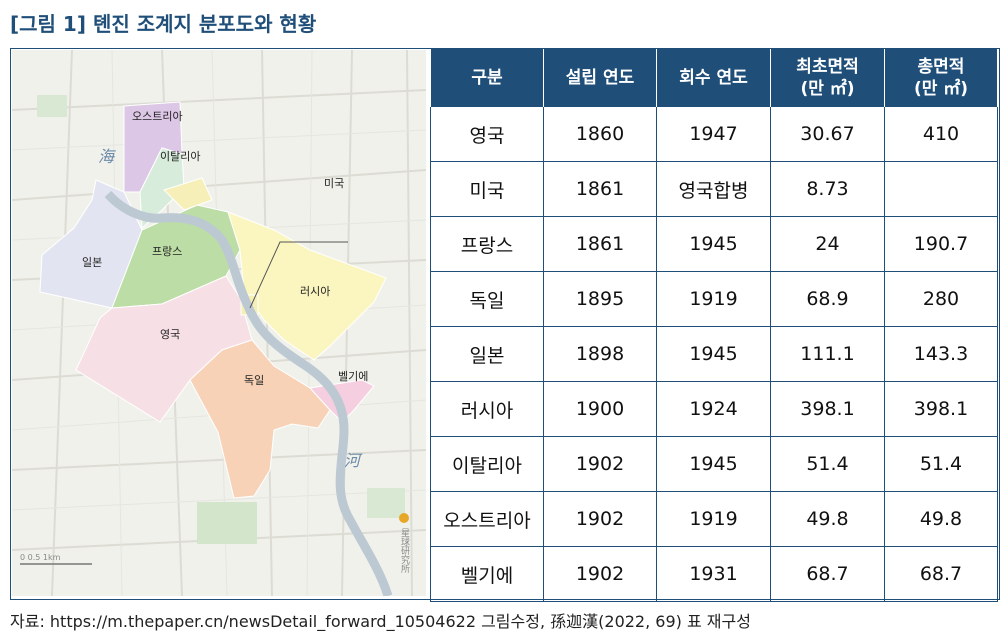  What do you see at coordinates (941, 134) in the screenshot?
I see `cell-total-area: 410` at bounding box center [941, 134].